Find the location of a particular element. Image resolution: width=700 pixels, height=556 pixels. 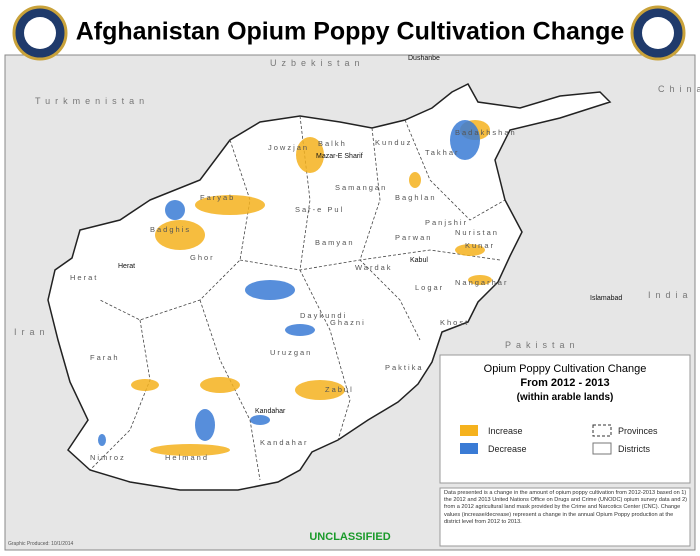

legend-box is located at coordinates (565, 419).